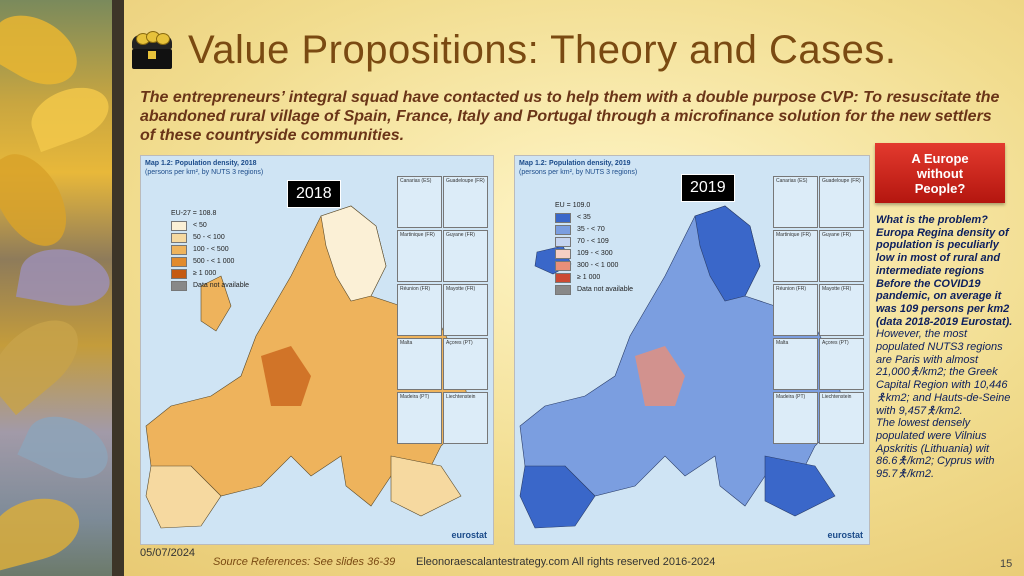 The image size is (1024, 576). What do you see at coordinates (210, 238) in the screenshot?
I see `legend-item: 50 - < 100` at bounding box center [210, 238].